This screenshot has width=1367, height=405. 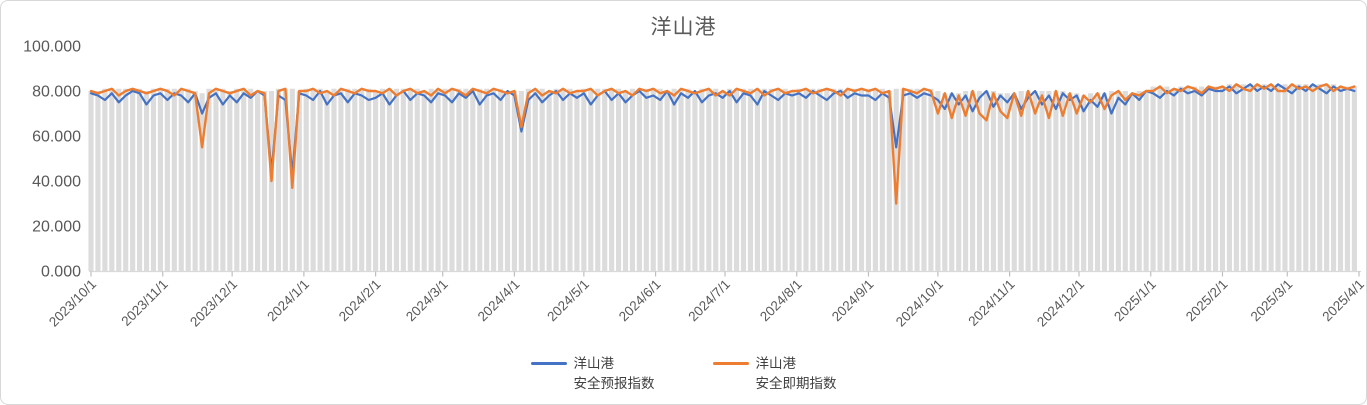 What do you see at coordinates (56, 227) in the screenshot?
I see `y-axis-tick-label: 20.000` at bounding box center [56, 227].